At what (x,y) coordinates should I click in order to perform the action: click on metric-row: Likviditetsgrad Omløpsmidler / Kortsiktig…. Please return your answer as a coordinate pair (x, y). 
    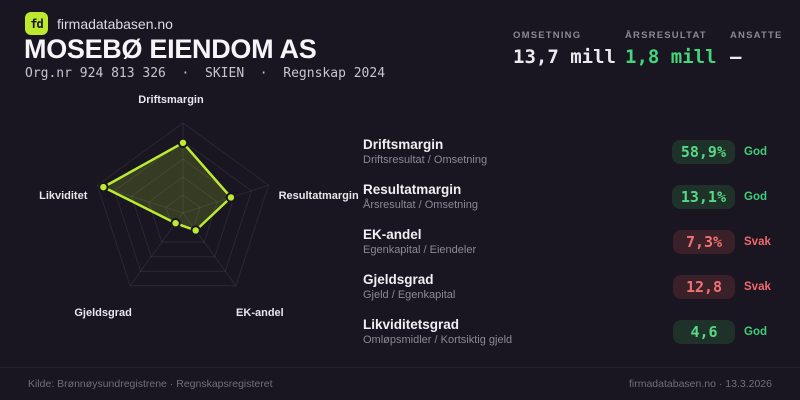
    Looking at the image, I should click on (571, 331).